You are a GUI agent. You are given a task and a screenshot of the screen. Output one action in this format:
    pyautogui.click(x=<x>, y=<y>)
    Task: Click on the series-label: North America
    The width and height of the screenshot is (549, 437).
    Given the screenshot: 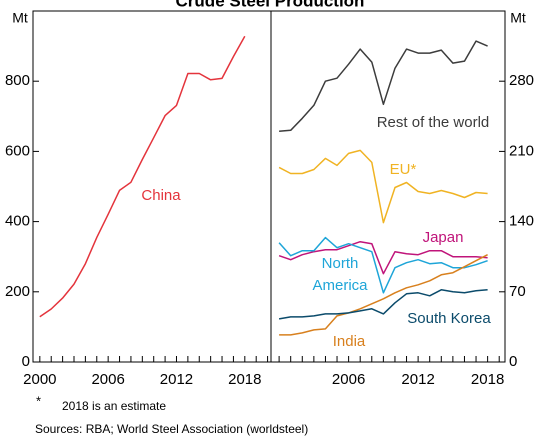 What is the action you would take?
    pyautogui.click(x=340, y=274)
    